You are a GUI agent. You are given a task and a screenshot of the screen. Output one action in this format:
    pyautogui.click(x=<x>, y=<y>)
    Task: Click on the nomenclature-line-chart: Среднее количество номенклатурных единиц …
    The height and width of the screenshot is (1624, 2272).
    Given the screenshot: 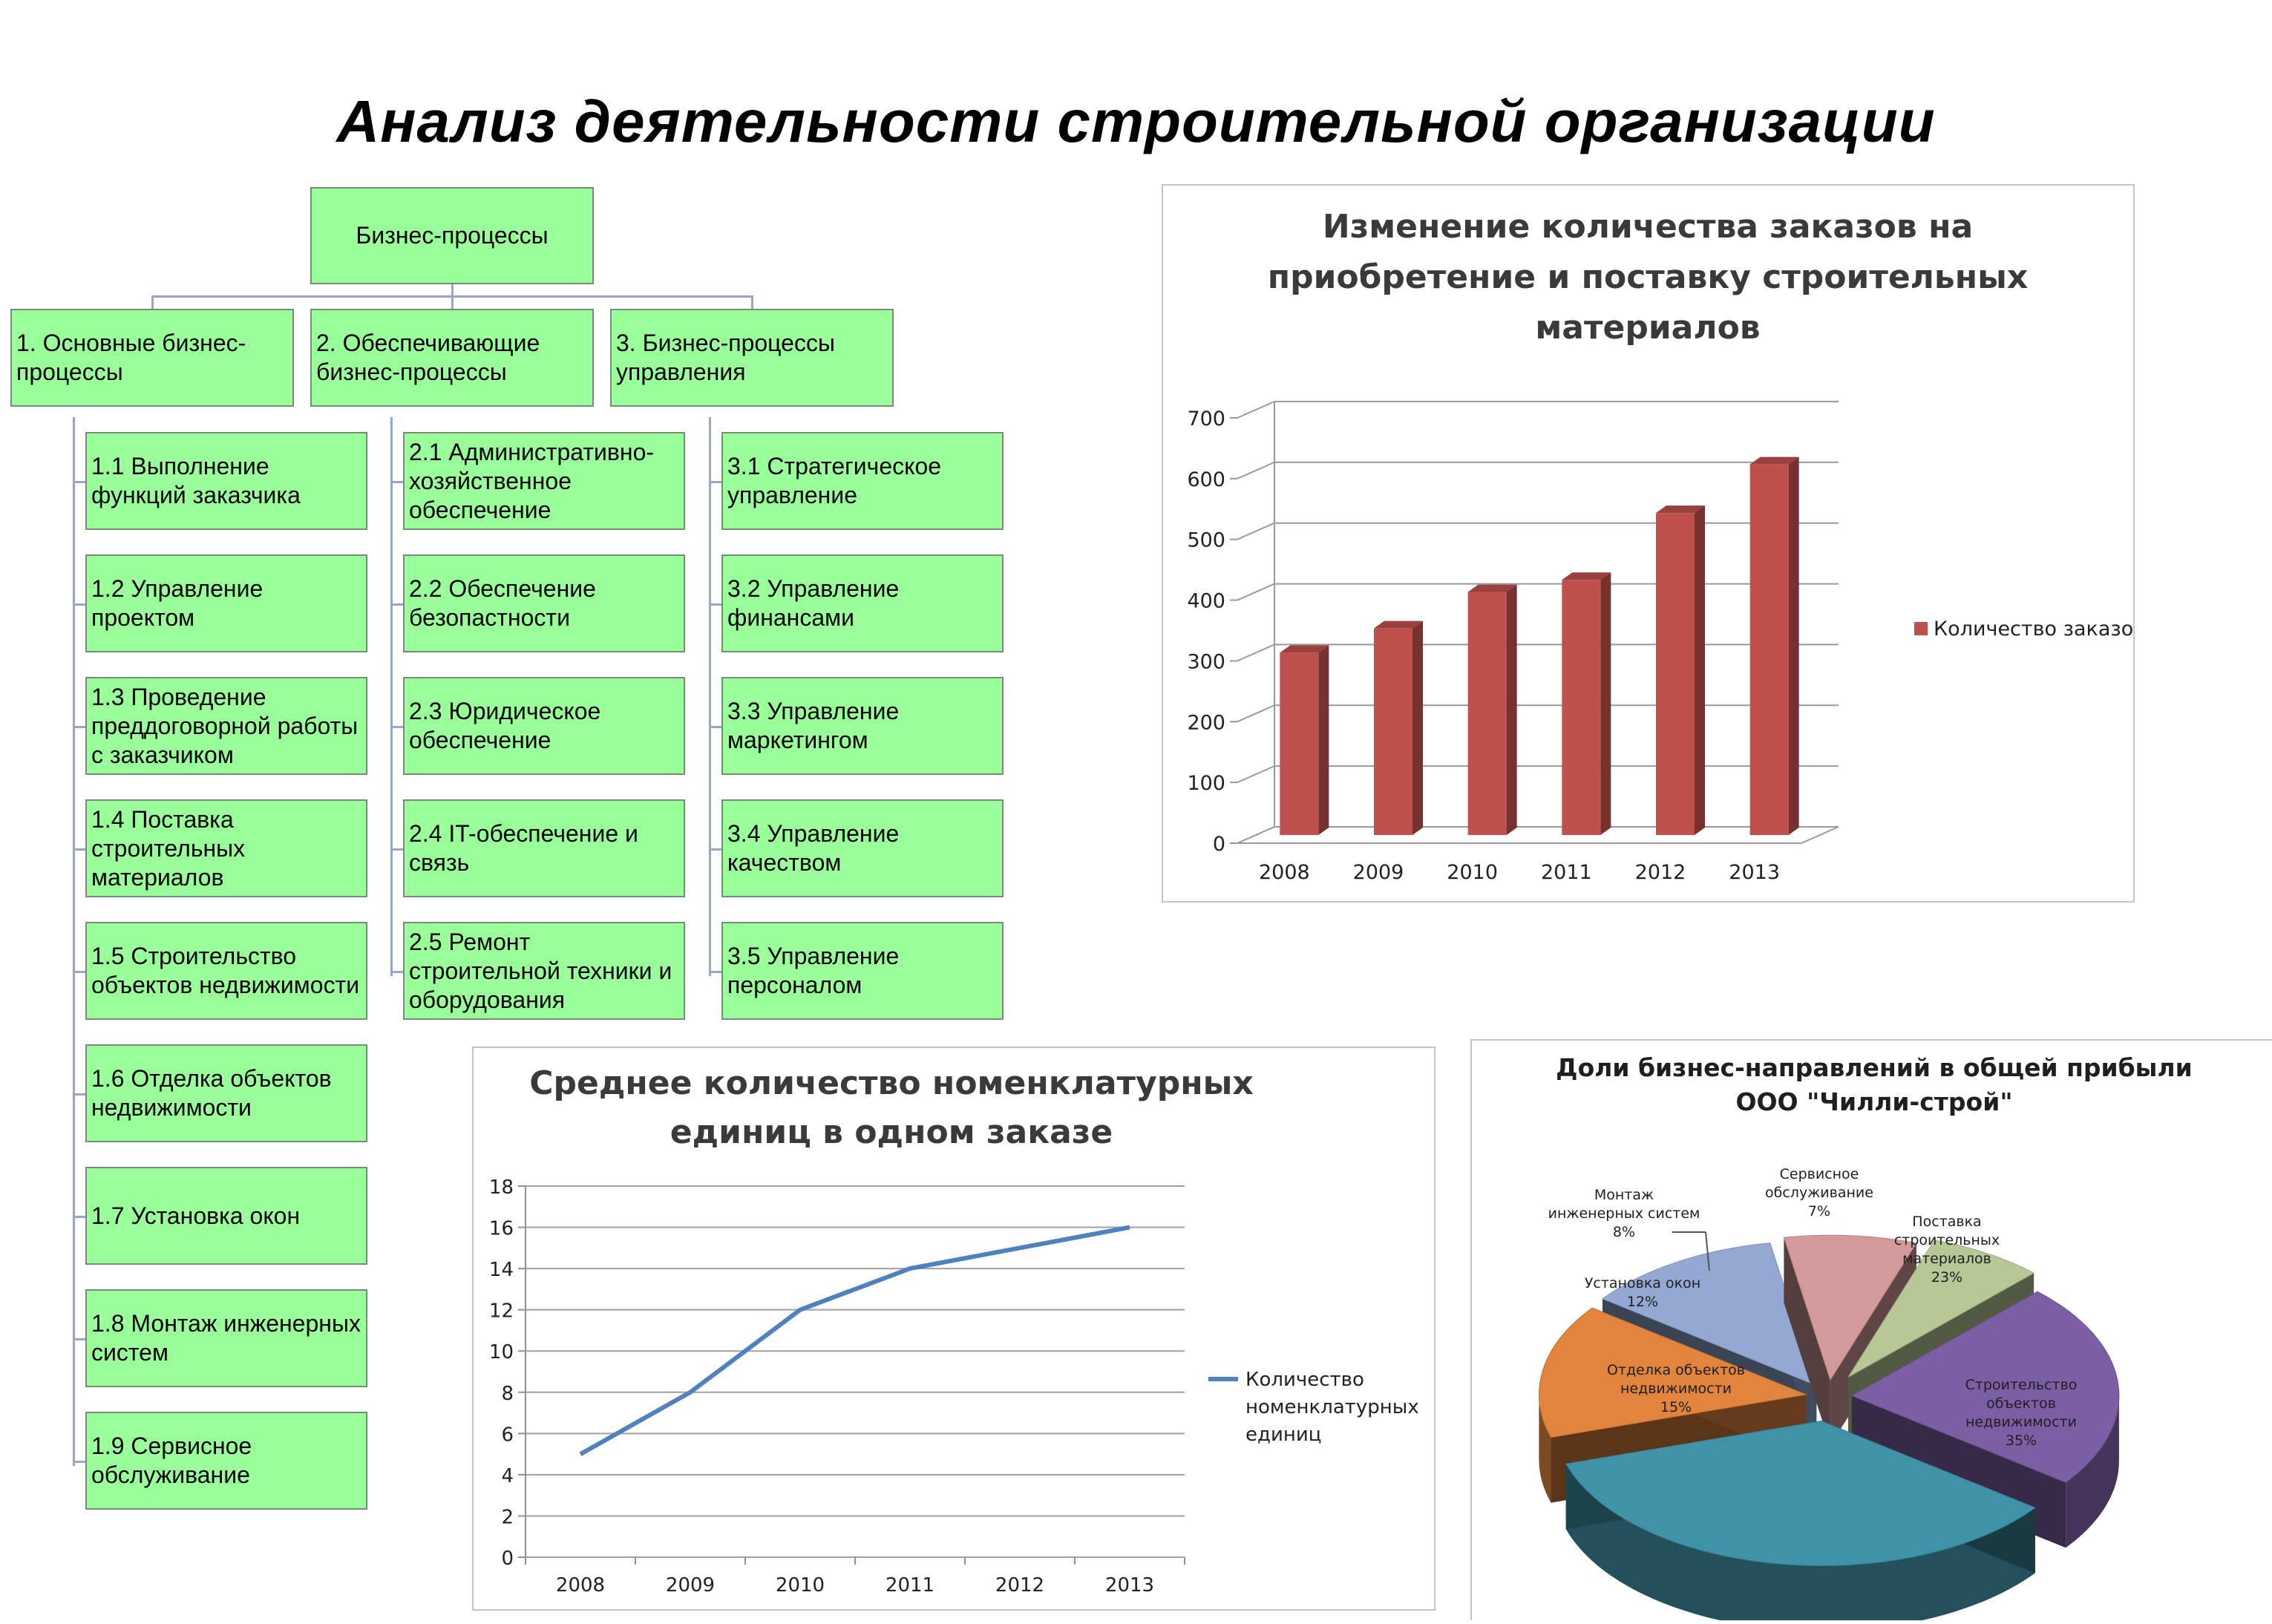 What is the action you would take?
    pyautogui.click(x=954, y=1331)
    